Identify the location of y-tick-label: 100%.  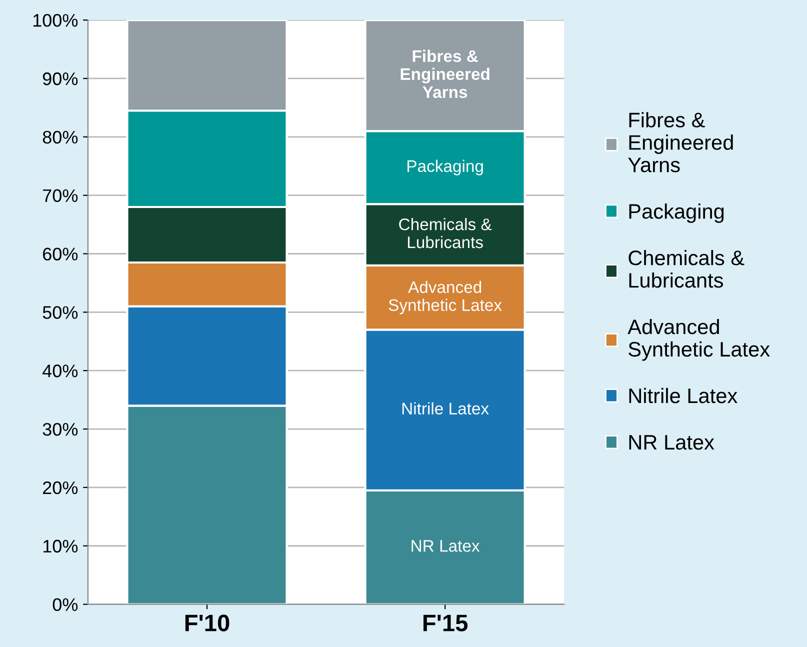
(55, 20).